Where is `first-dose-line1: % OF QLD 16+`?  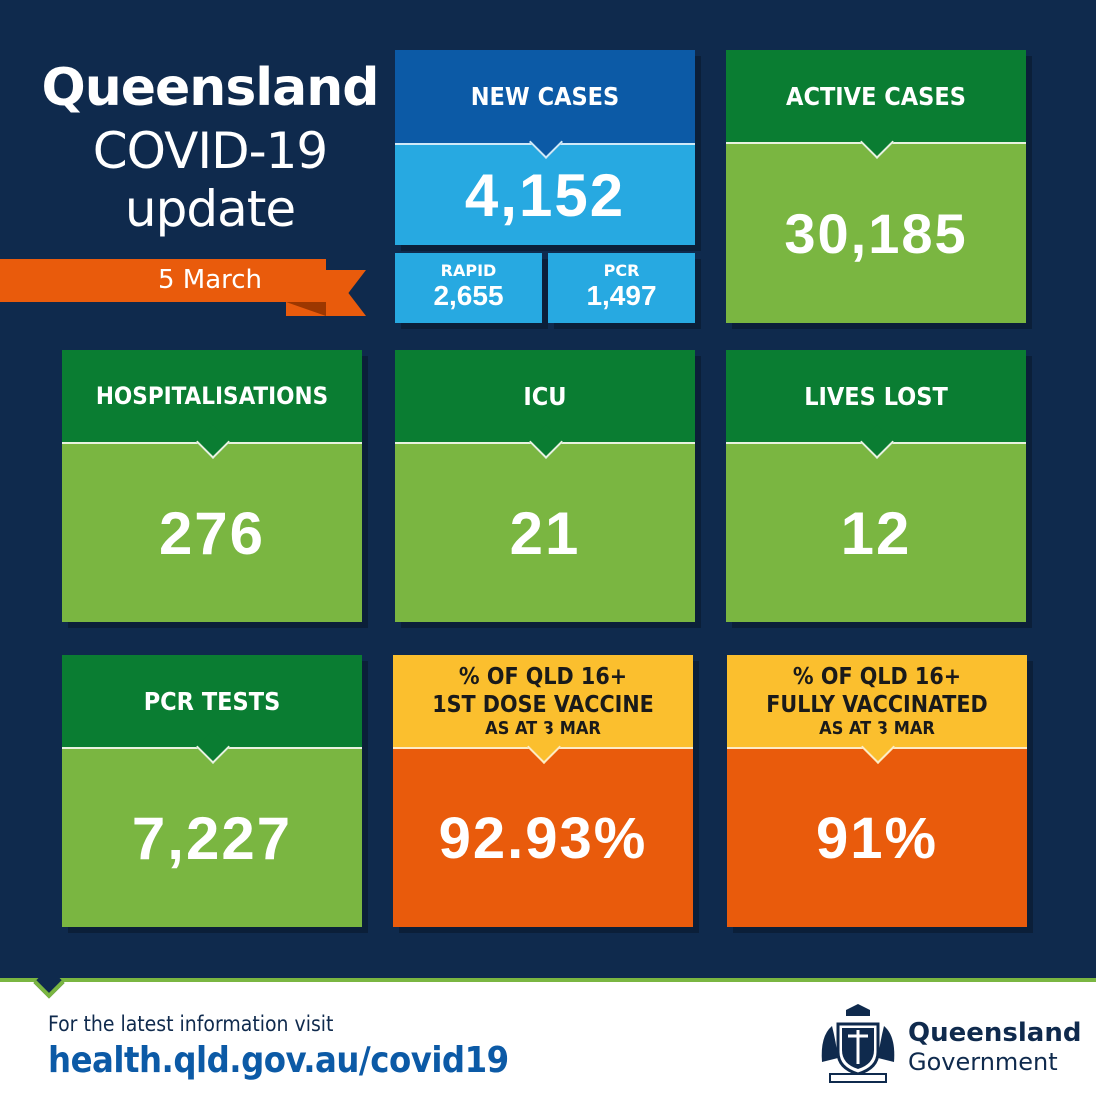 first-dose-line1: % OF QLD 16+ is located at coordinates (543, 677).